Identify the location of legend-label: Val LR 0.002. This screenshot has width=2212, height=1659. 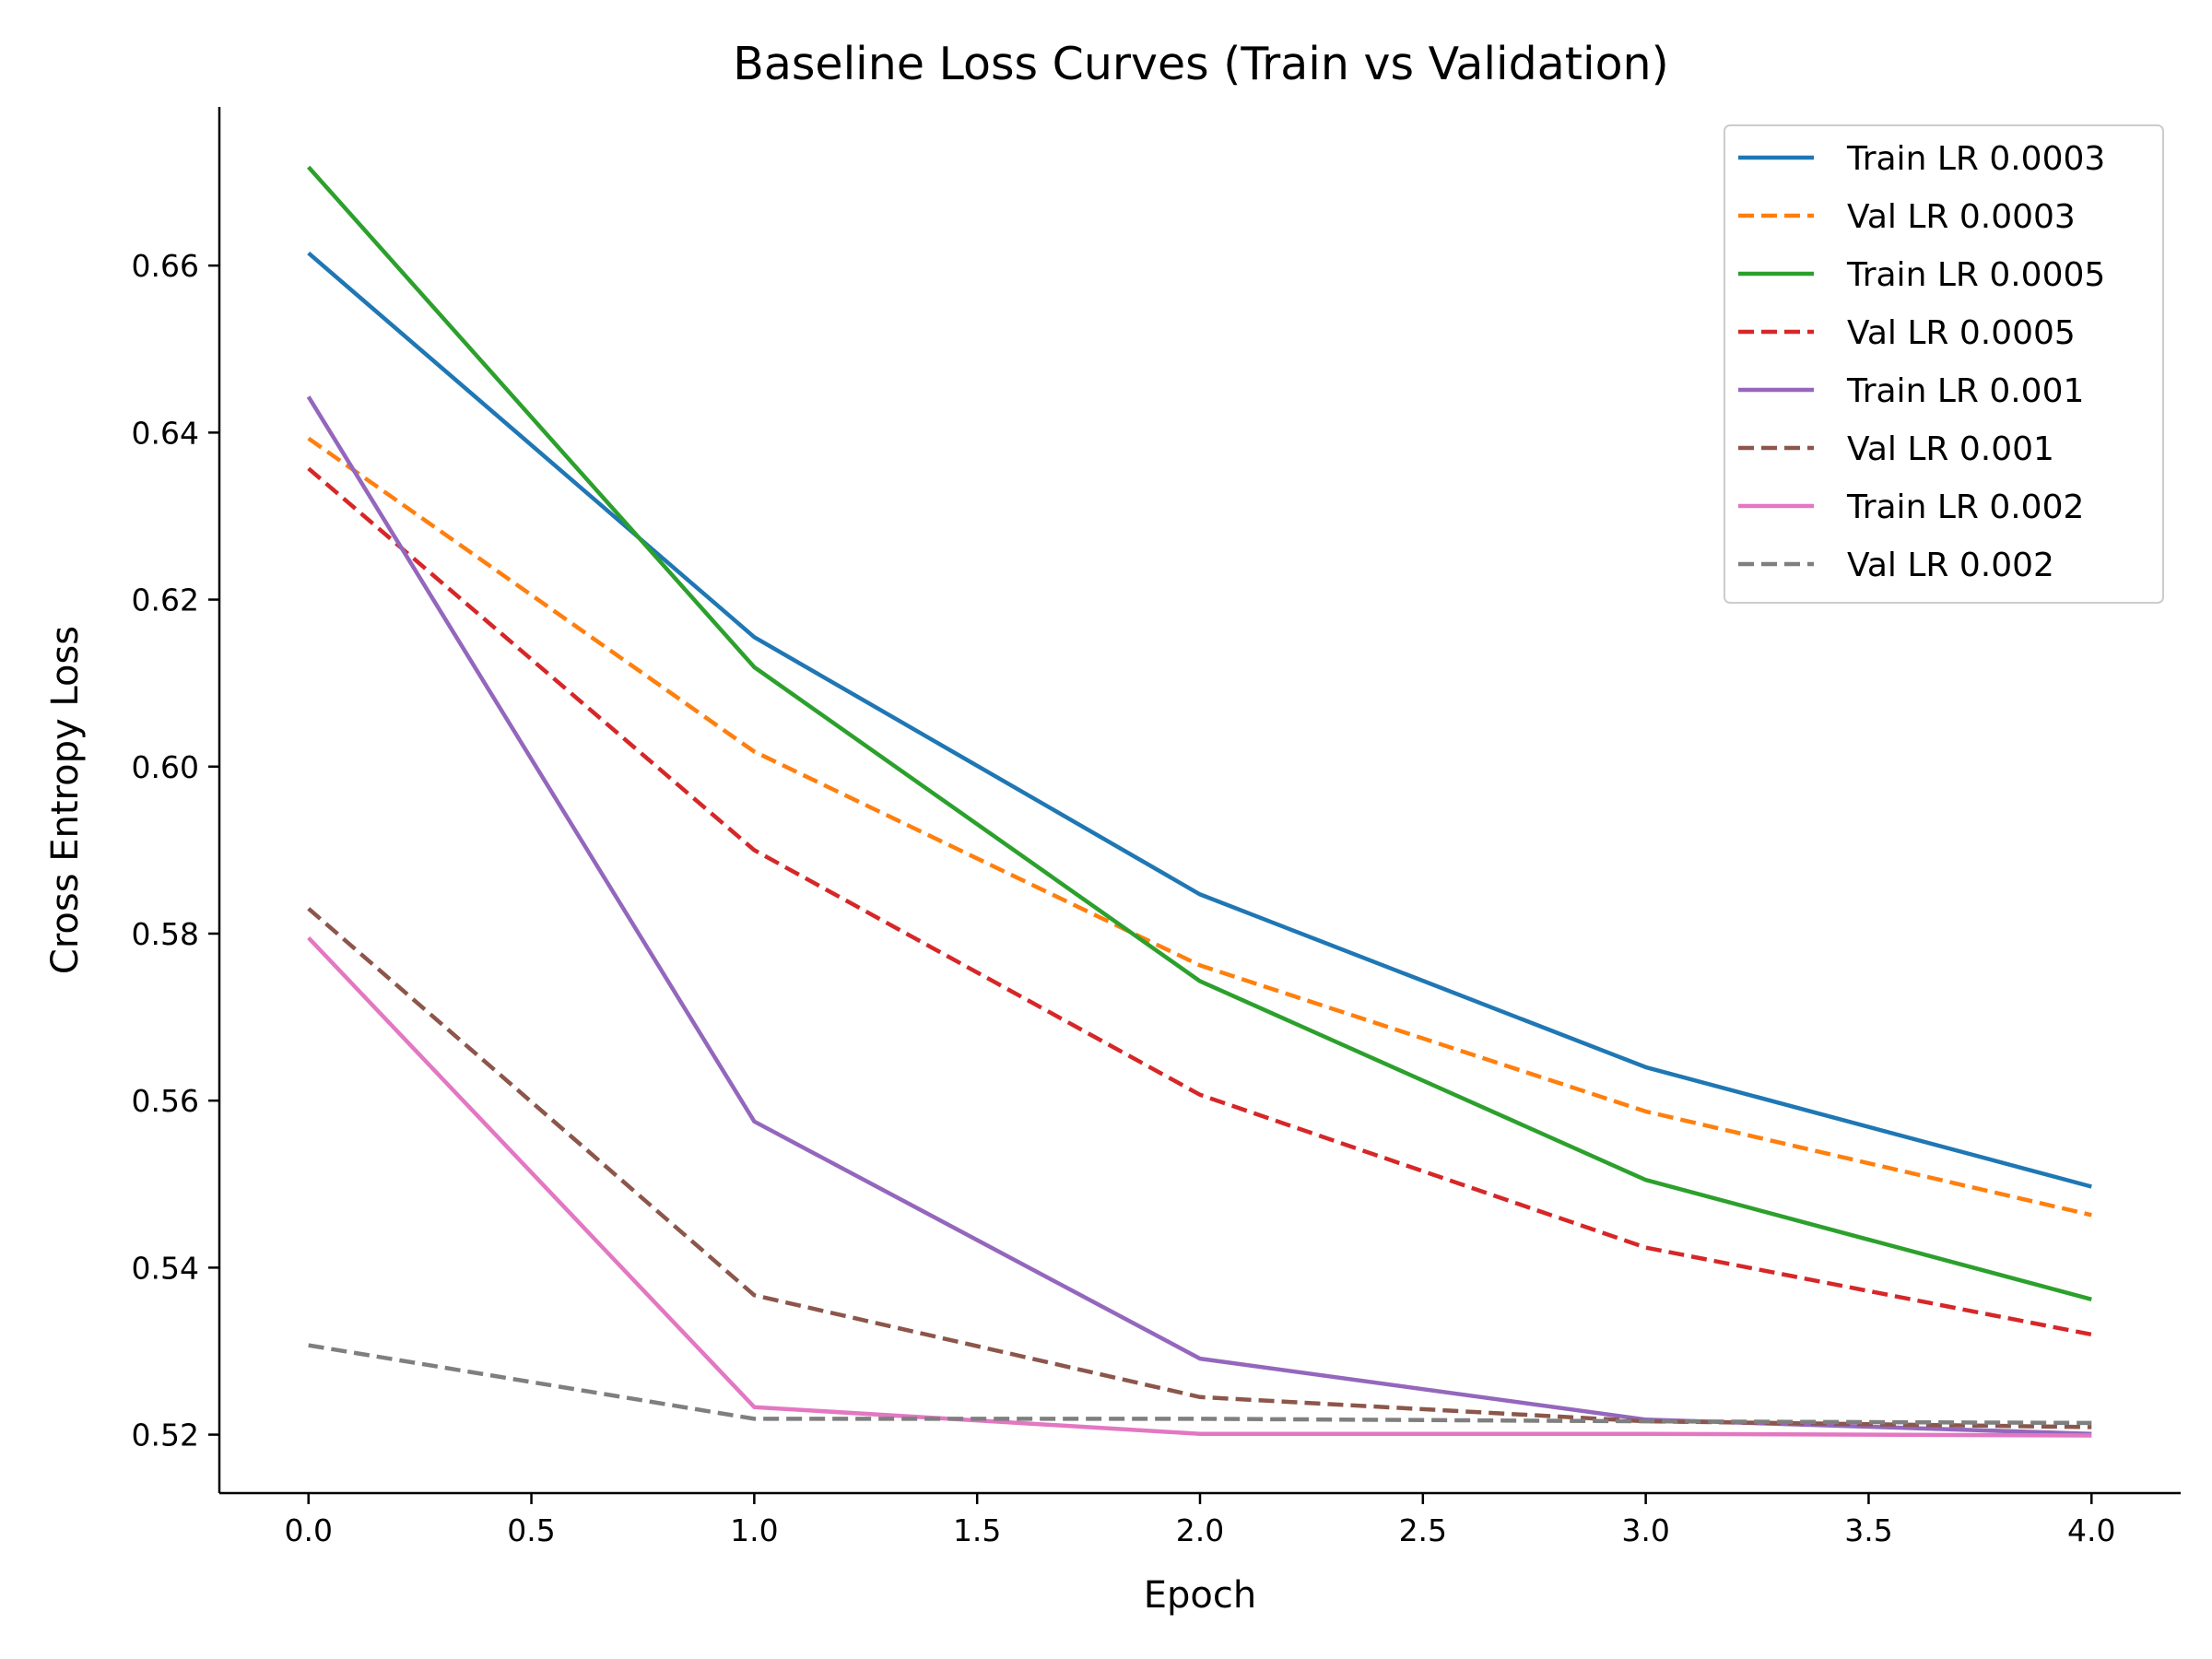
(1950, 565).